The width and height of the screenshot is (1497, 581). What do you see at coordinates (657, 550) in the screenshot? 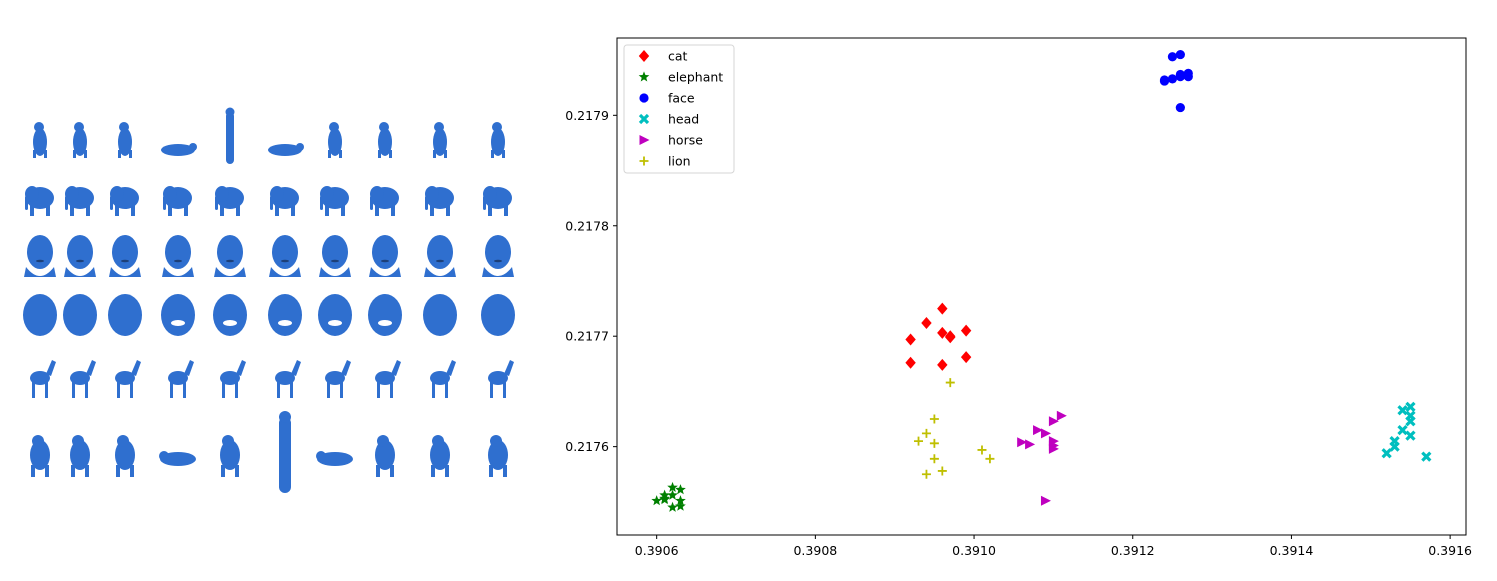
I see `x-tick-label: 0.3906` at bounding box center [657, 550].